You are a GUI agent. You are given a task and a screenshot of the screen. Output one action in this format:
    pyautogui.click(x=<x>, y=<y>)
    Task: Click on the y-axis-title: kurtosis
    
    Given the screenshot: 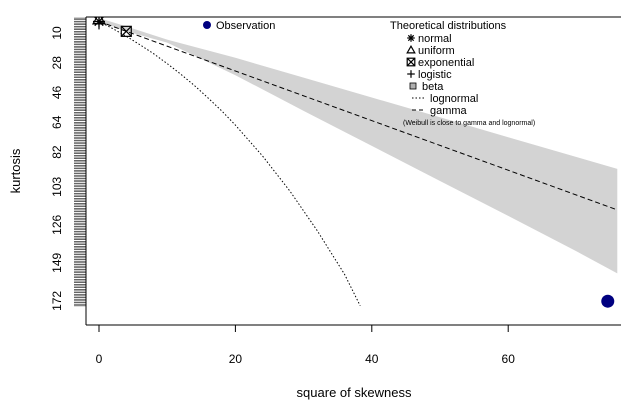 What is the action you would take?
    pyautogui.click(x=15, y=170)
    